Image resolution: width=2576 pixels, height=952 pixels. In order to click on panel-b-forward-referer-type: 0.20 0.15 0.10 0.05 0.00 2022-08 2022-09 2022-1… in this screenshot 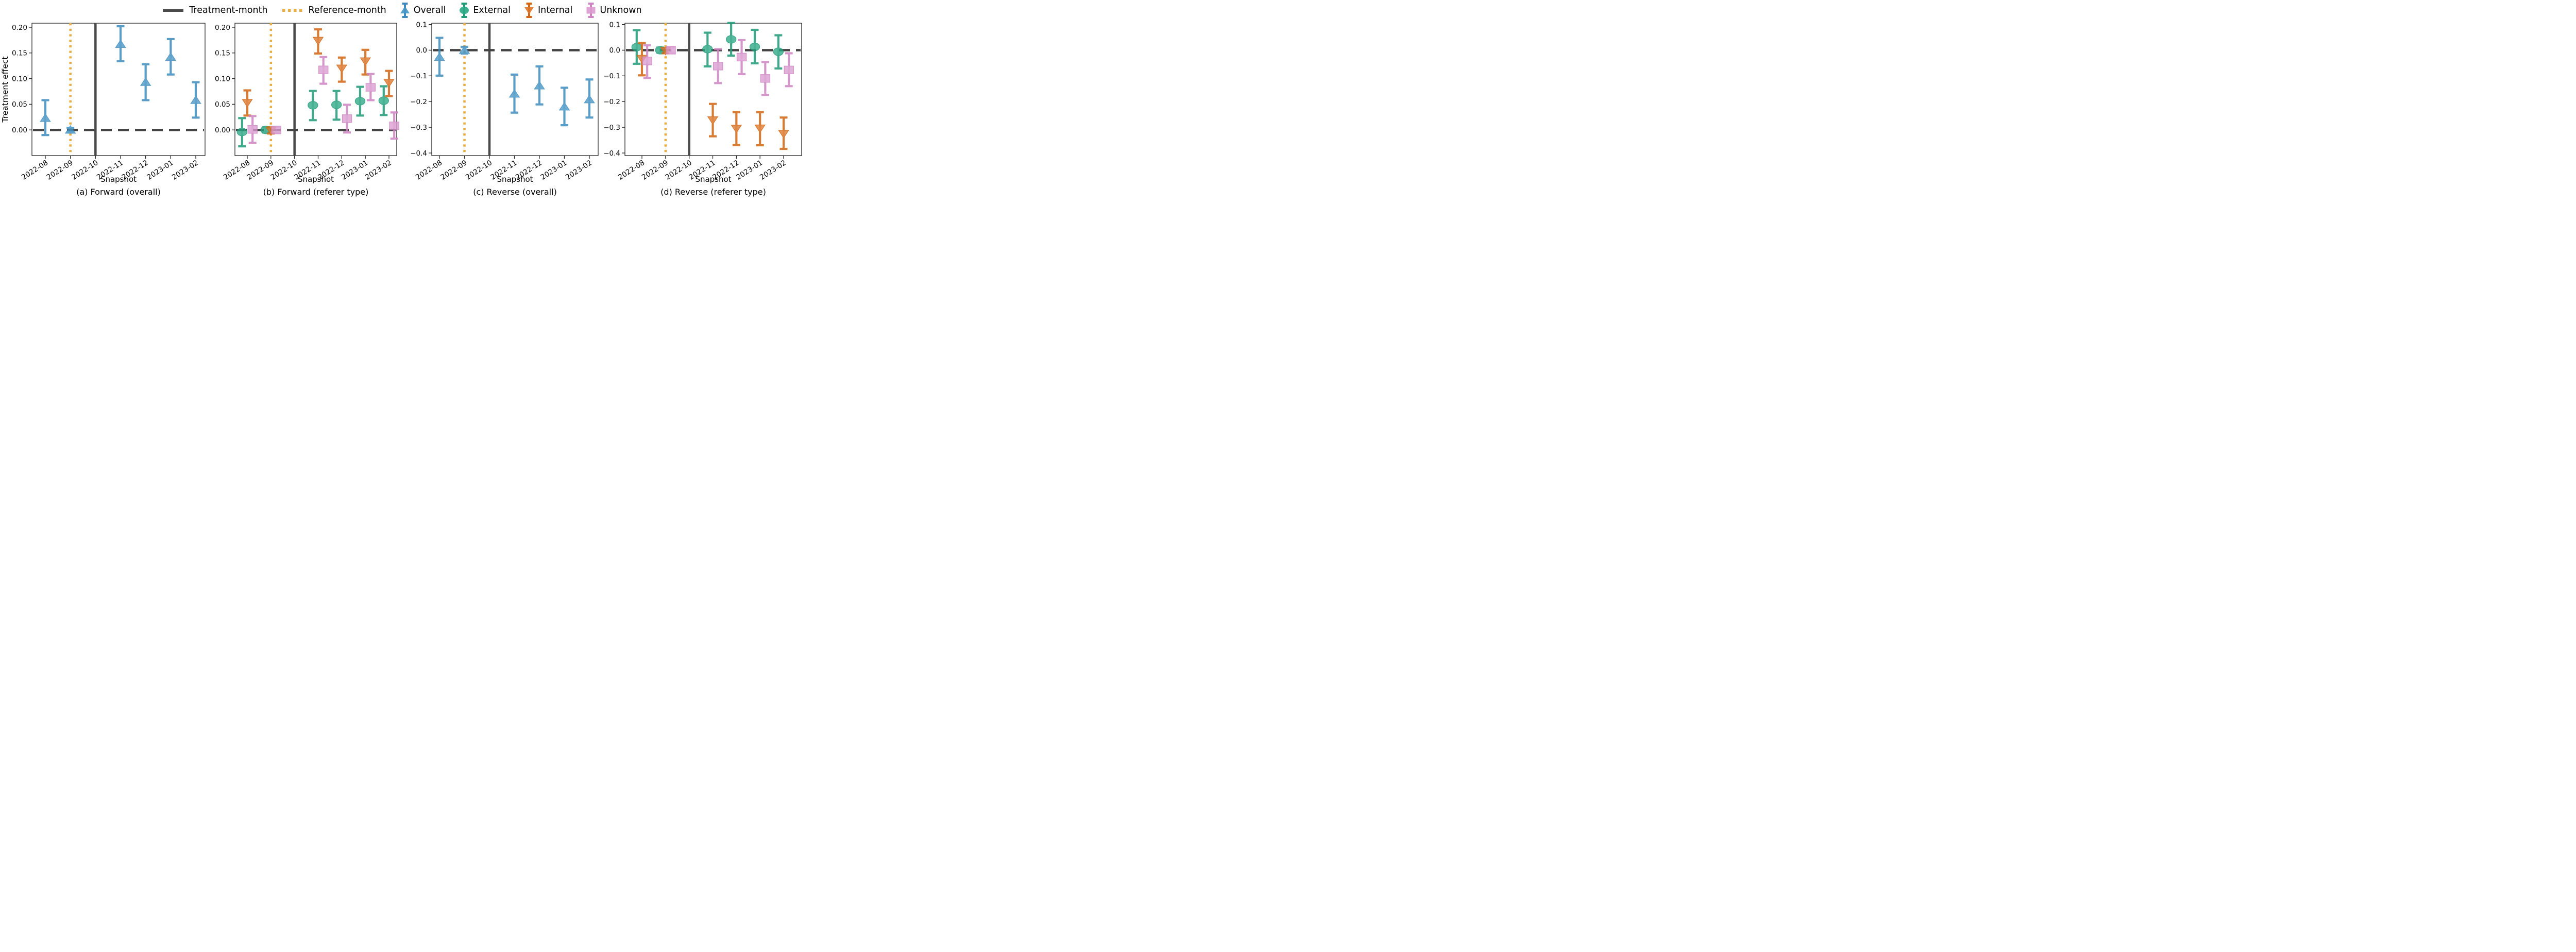, I will do `click(307, 100)`.